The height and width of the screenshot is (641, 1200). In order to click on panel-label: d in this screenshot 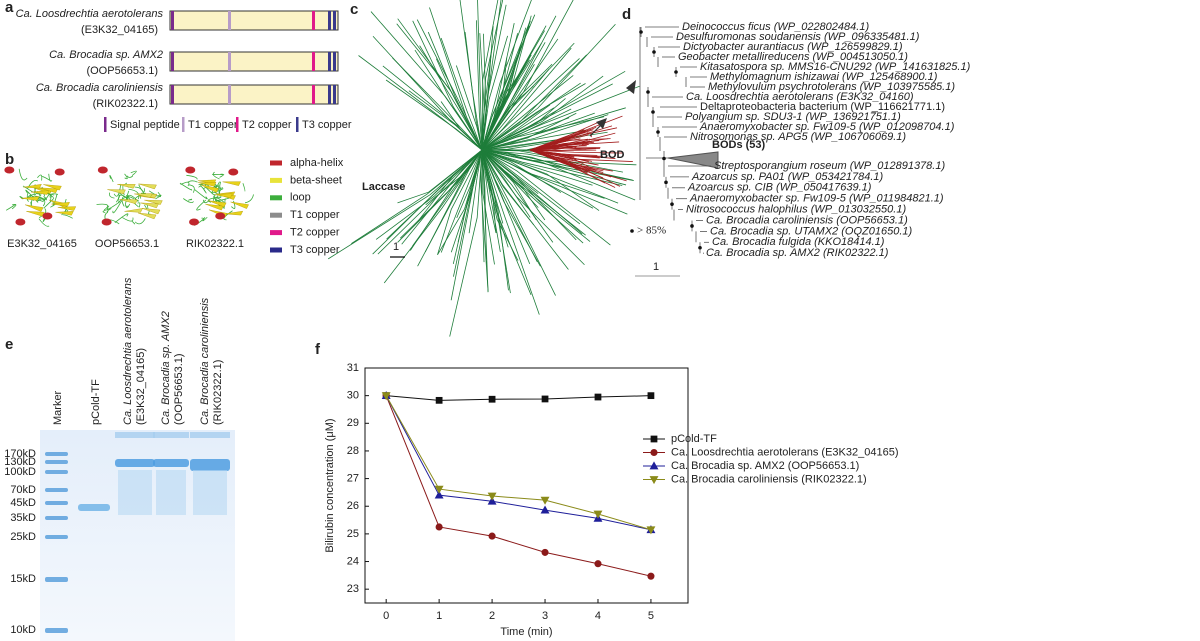, I will do `click(626, 14)`.